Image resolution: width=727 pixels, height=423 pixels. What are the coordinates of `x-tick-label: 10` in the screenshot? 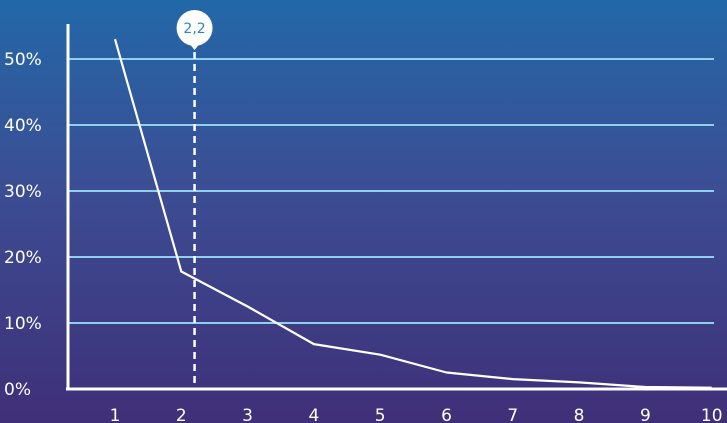 It's located at (712, 414).